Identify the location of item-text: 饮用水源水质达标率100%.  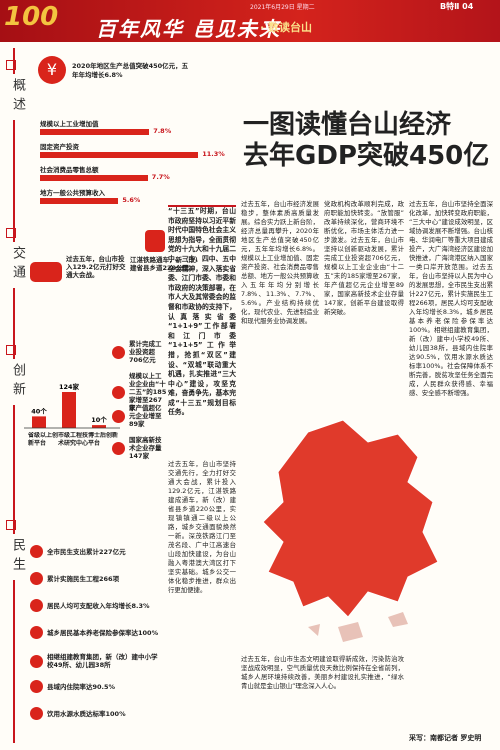
(86, 713).